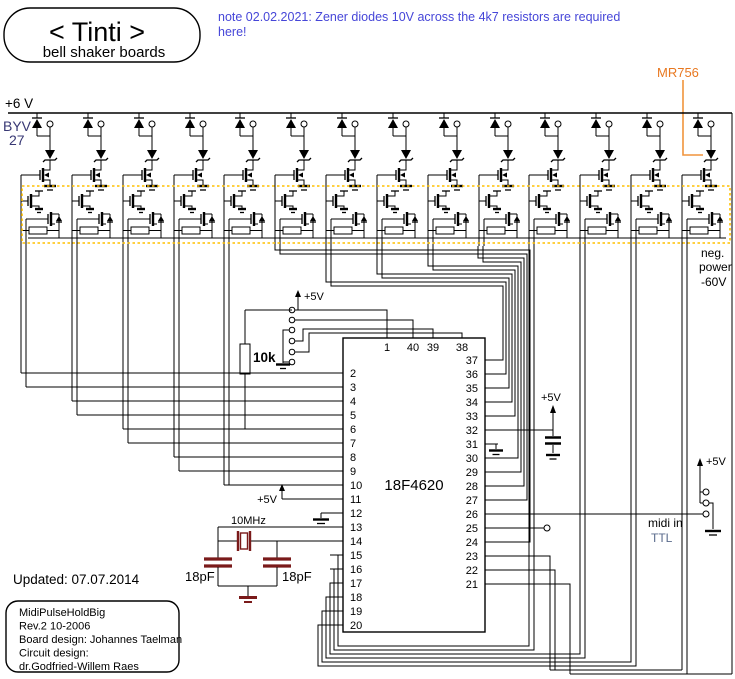  Describe the element at coordinates (300, 504) in the screenshot. I see `power-pins: +5V` at that location.